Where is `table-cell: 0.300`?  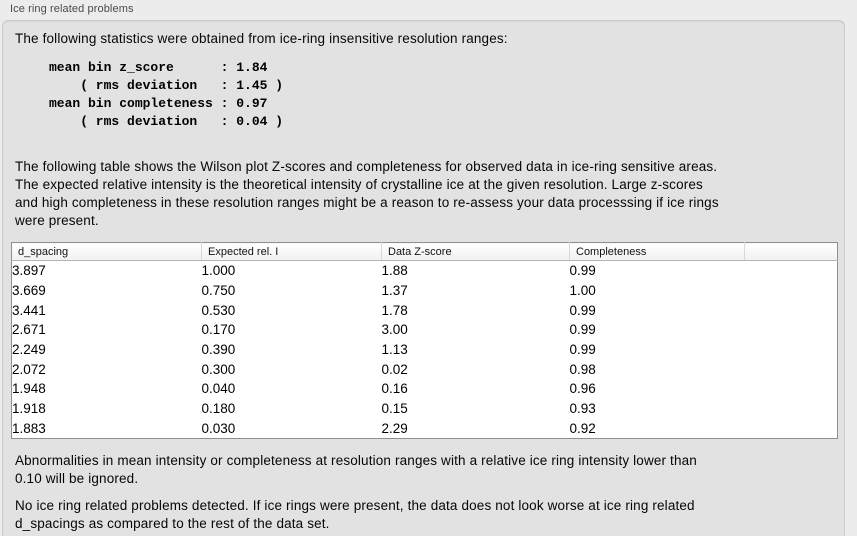 table-cell: 0.300 is located at coordinates (218, 369).